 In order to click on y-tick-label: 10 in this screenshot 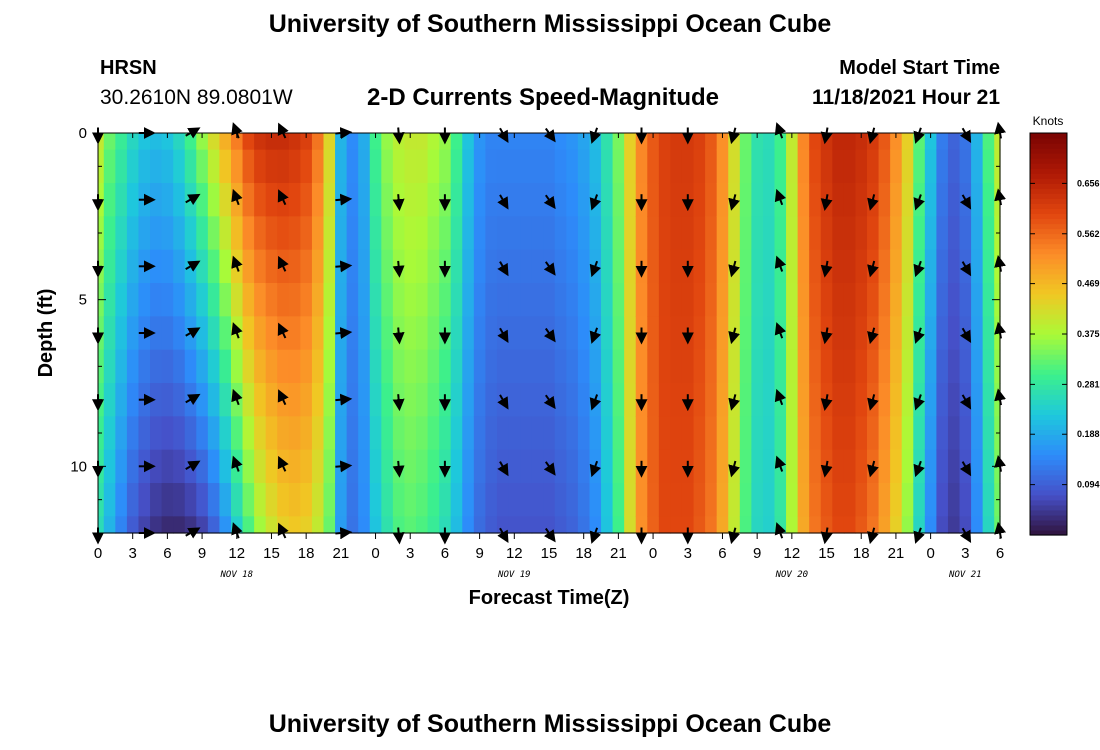, I will do `click(78, 466)`.